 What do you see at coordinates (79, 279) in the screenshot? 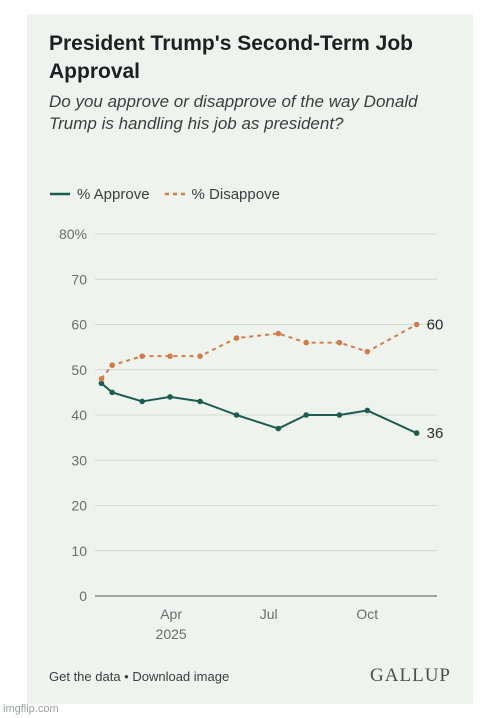
I see `y-tick-label: 70` at bounding box center [79, 279].